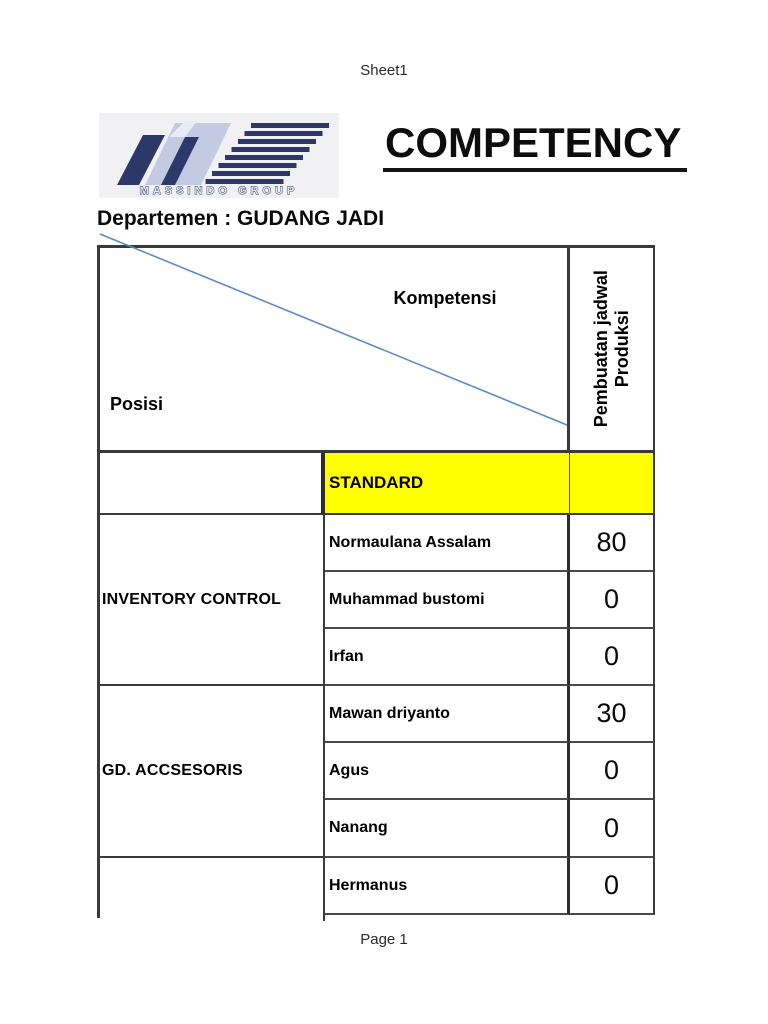 This screenshot has height=1024, width=768. I want to click on logo-text: MASSINDO GROUP, so click(219, 191).